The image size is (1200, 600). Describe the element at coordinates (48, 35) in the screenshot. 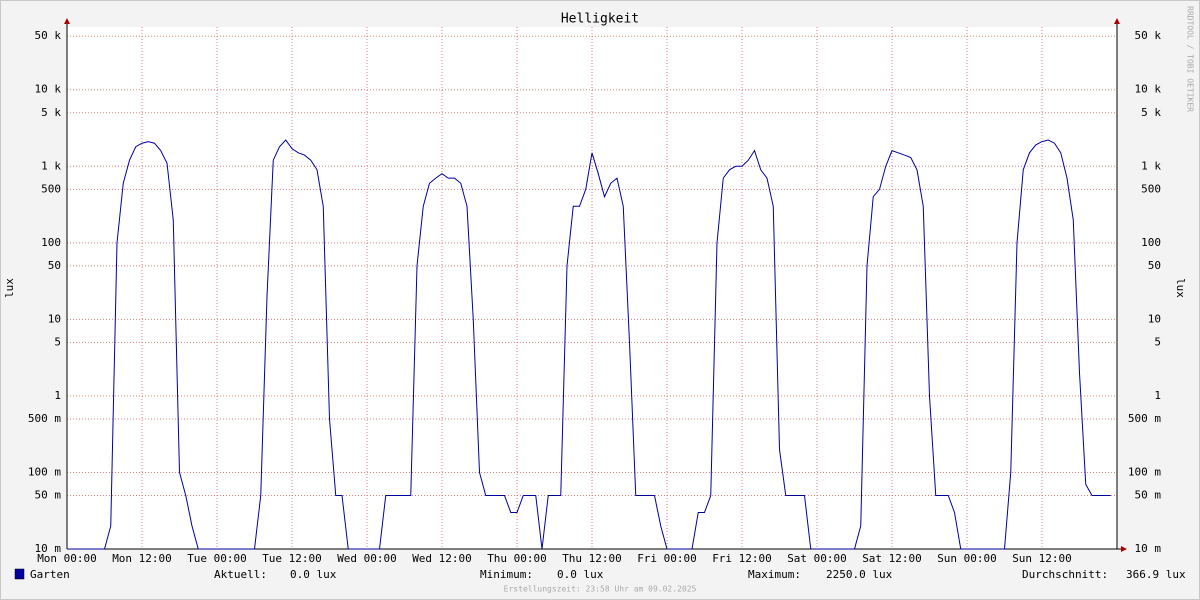

I see `y-tick-label: 50 k` at that location.